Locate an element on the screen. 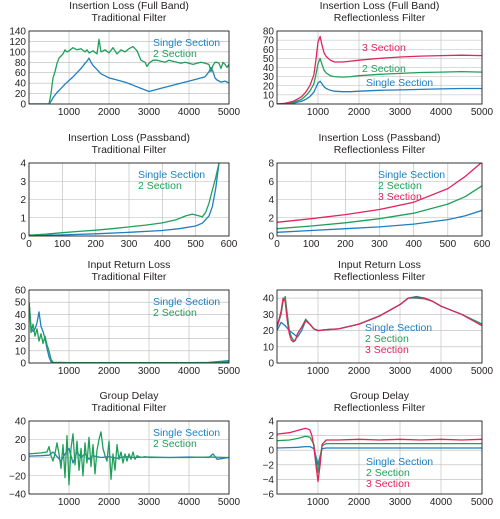 This screenshot has height=519, width=500. chart-title-line: Traditional Filter is located at coordinates (129, 408).